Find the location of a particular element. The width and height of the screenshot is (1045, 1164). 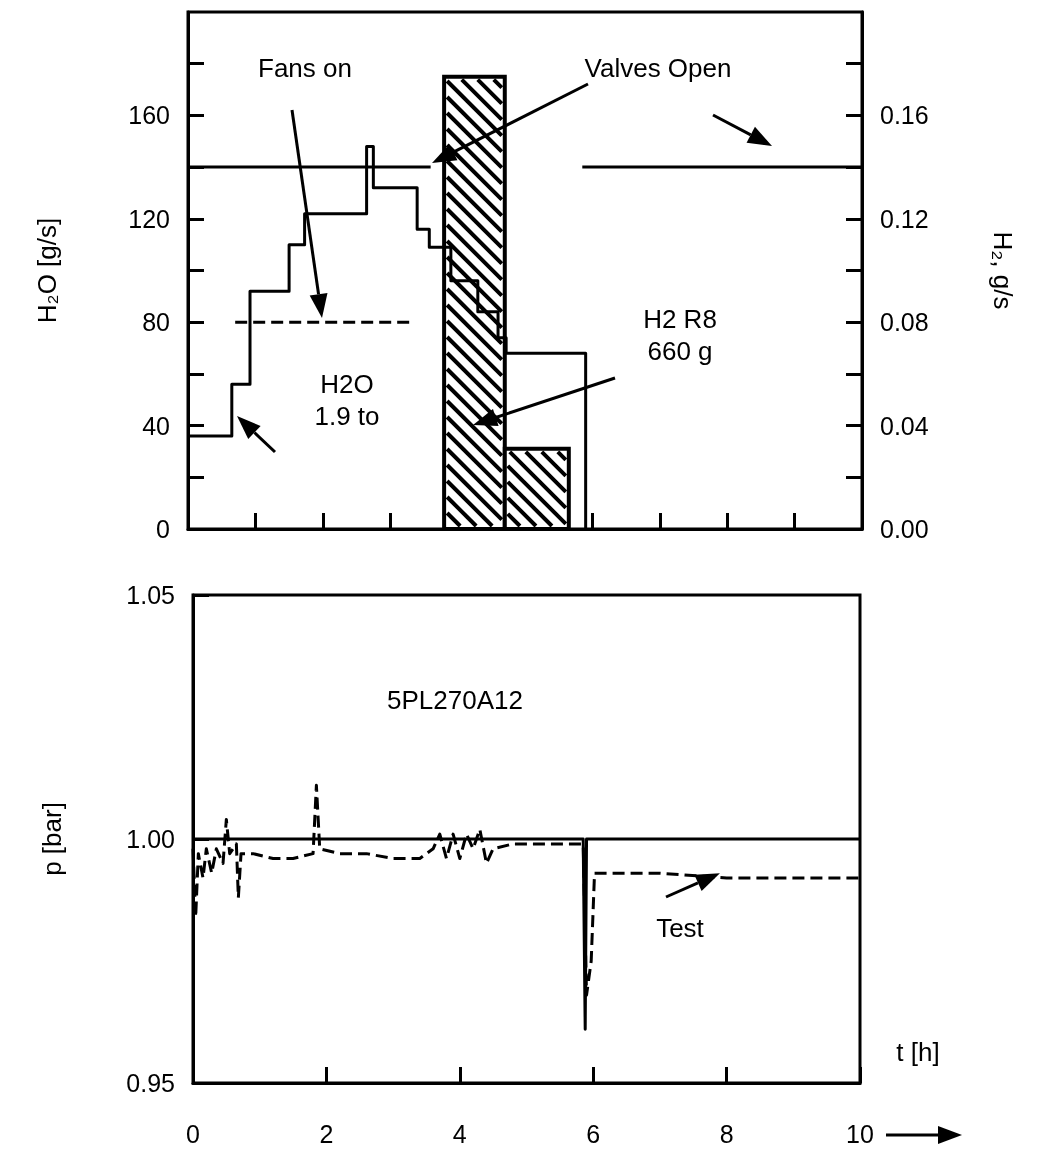

annotation: 5PL270A12 is located at coordinates (455, 700).